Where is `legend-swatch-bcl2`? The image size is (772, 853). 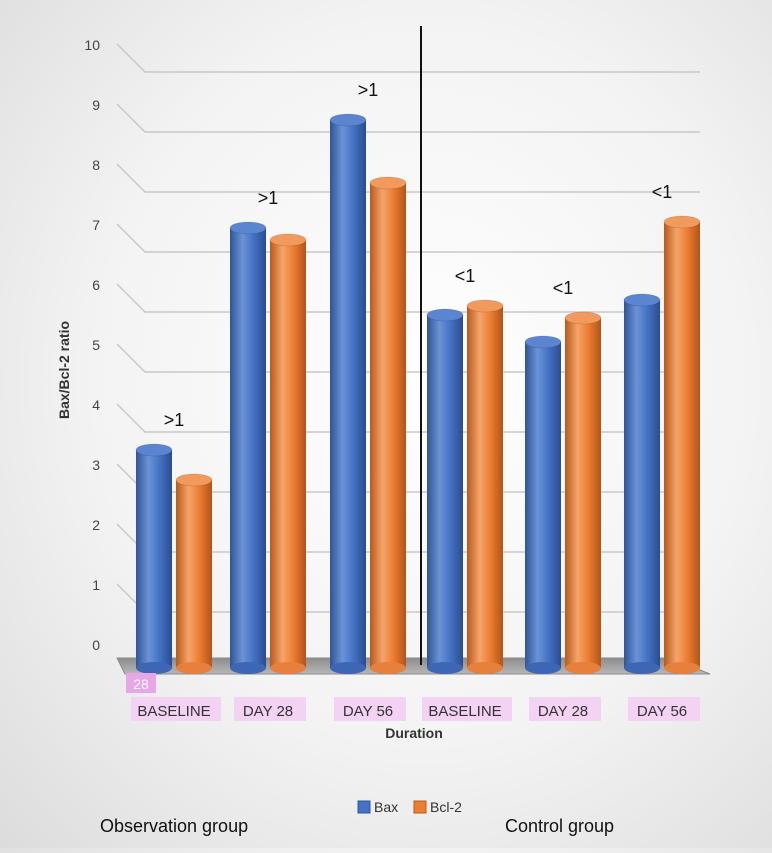
legend-swatch-bcl2 is located at coordinates (420, 807).